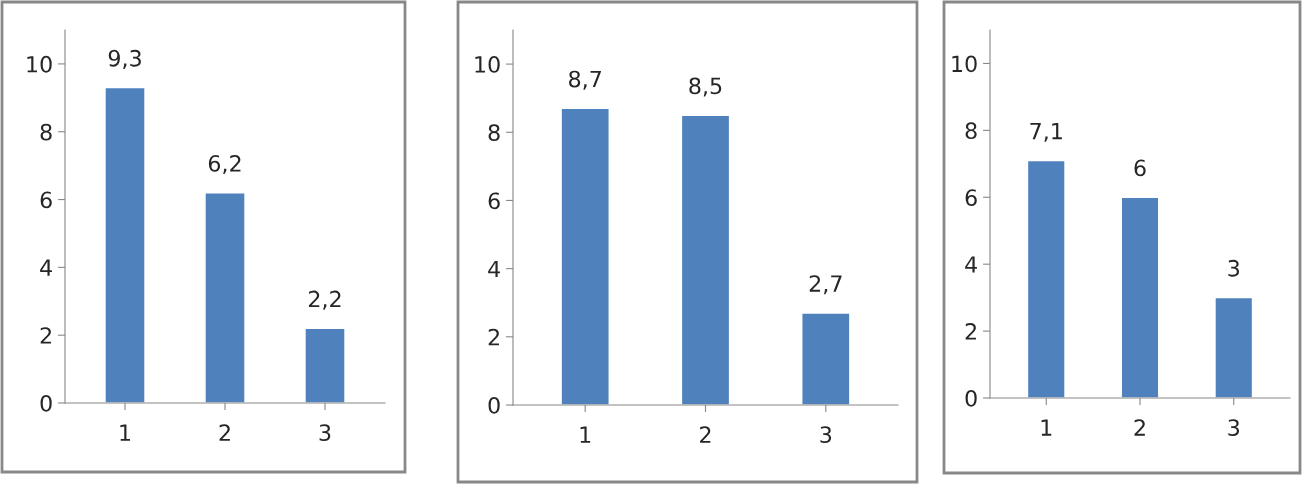 This screenshot has height=484, width=1308. What do you see at coordinates (1046, 132) in the screenshot?
I see `data-label: 7,1` at bounding box center [1046, 132].